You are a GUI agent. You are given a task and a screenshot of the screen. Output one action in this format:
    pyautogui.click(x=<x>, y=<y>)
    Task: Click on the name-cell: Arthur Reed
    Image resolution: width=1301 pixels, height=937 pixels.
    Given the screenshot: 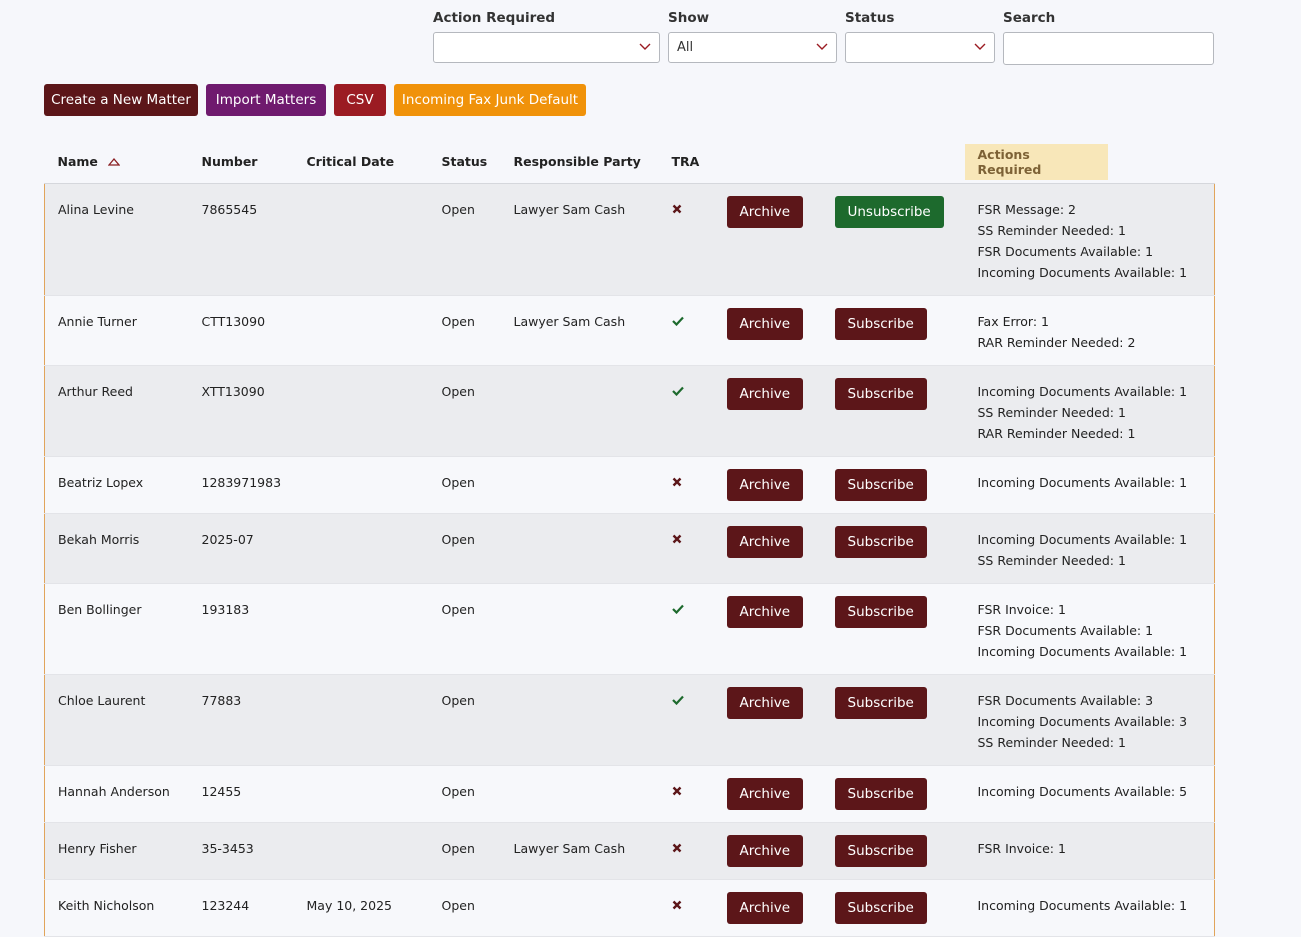 What is the action you would take?
    pyautogui.click(x=117, y=411)
    